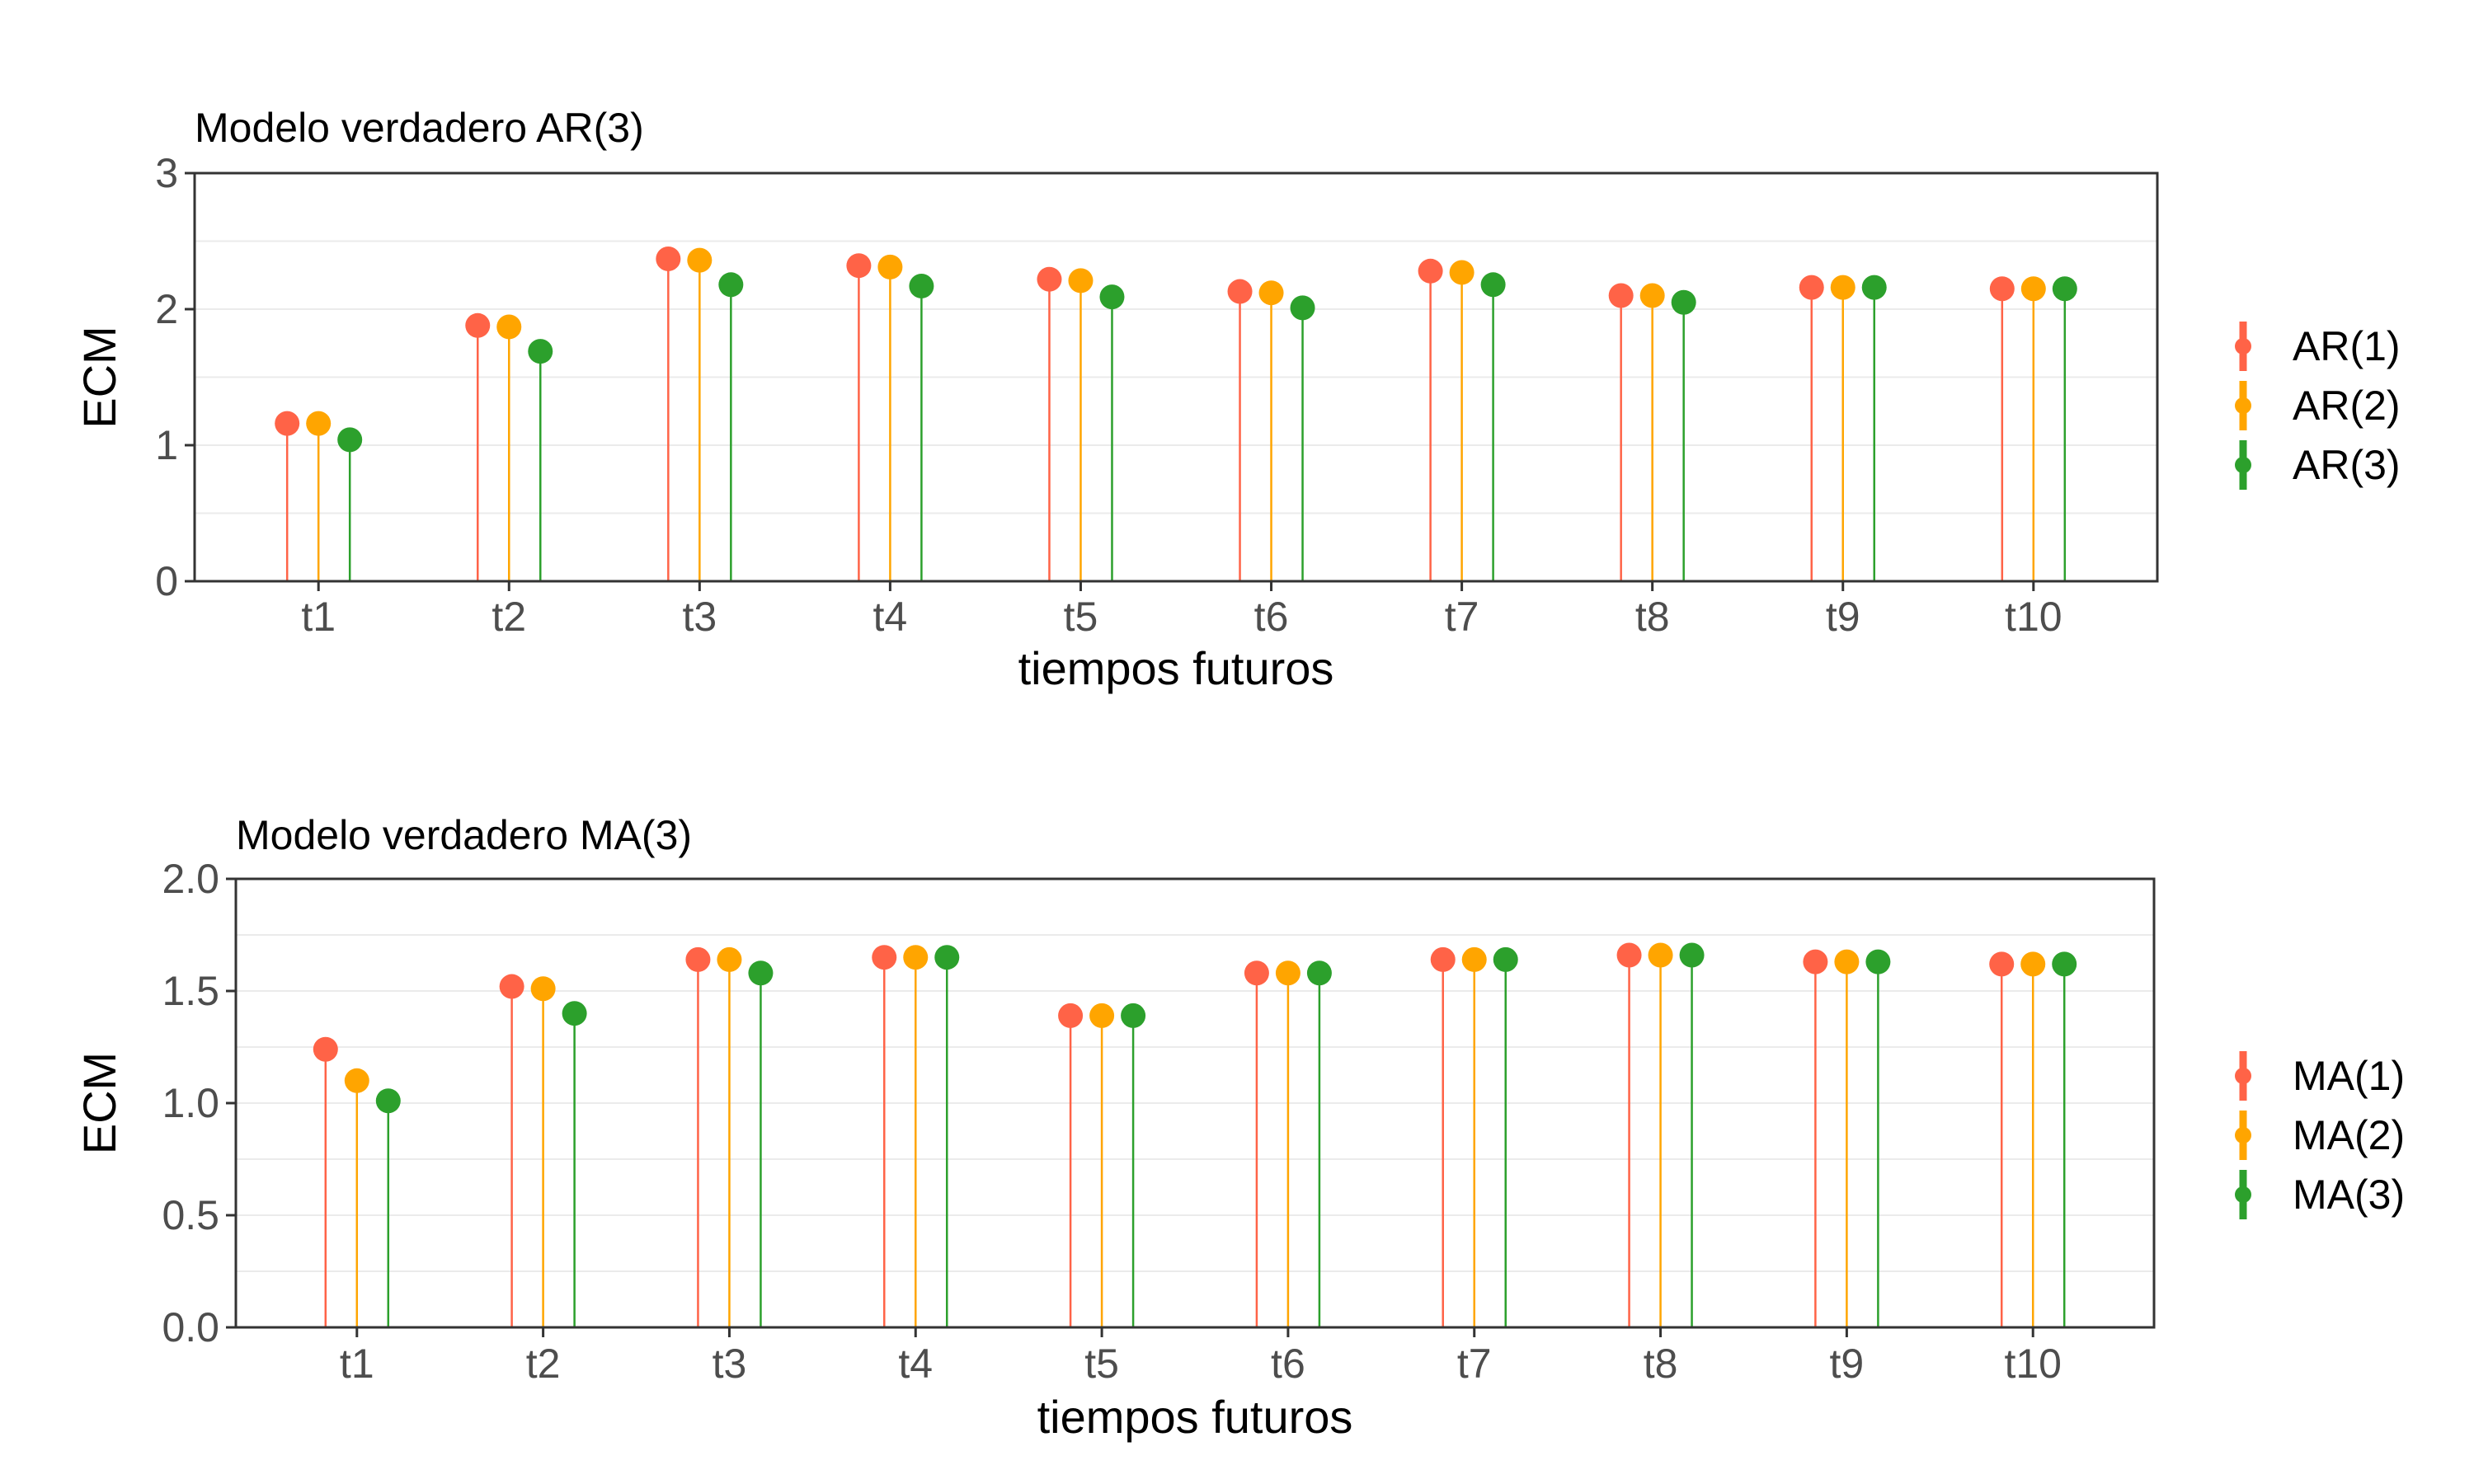  Describe the element at coordinates (1847, 961) in the screenshot. I see `point-ma2-t9` at that location.